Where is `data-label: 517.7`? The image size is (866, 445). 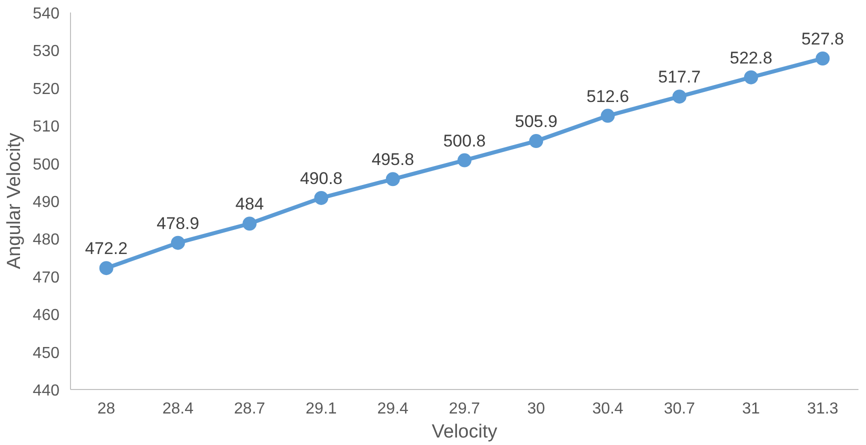
data-label: 517.7 is located at coordinates (679, 77).